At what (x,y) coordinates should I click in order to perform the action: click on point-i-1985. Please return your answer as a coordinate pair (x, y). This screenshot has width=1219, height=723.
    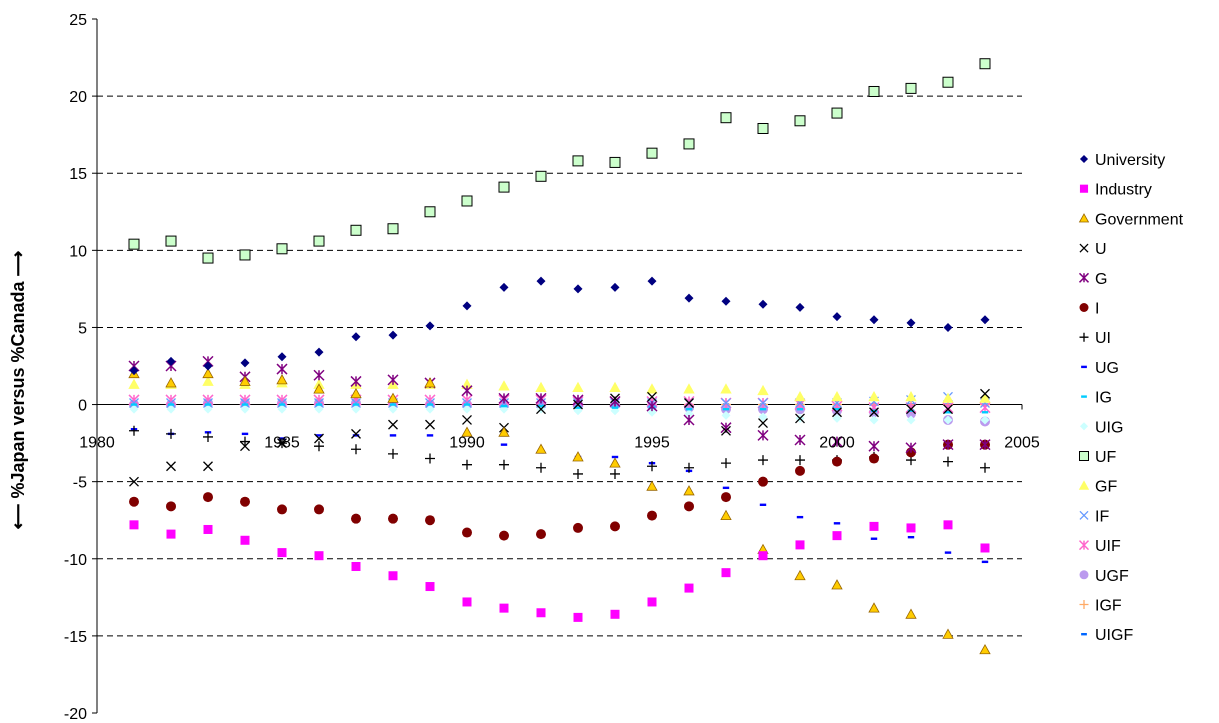
    Looking at the image, I should click on (282, 509).